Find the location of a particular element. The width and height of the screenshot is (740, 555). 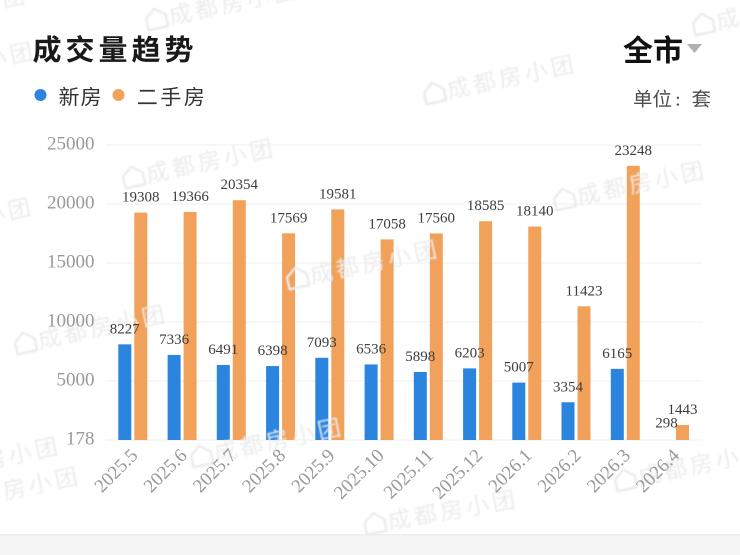

svg-text: 6203 is located at coordinates (470, 353).